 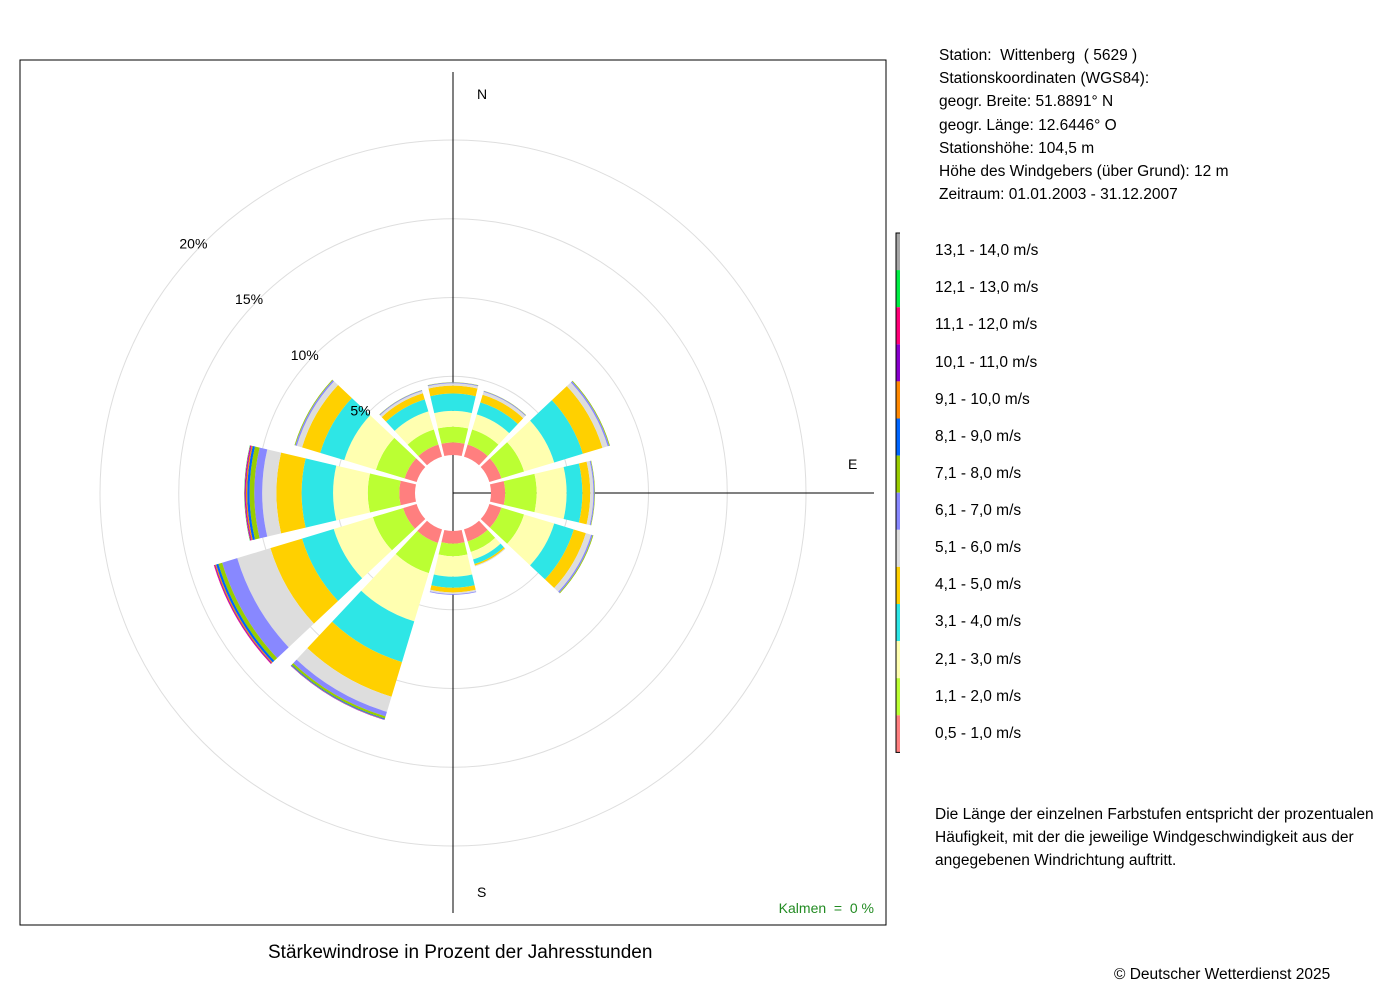 What do you see at coordinates (360, 410) in the screenshot?
I see `radial-tick-label: 5%` at bounding box center [360, 410].